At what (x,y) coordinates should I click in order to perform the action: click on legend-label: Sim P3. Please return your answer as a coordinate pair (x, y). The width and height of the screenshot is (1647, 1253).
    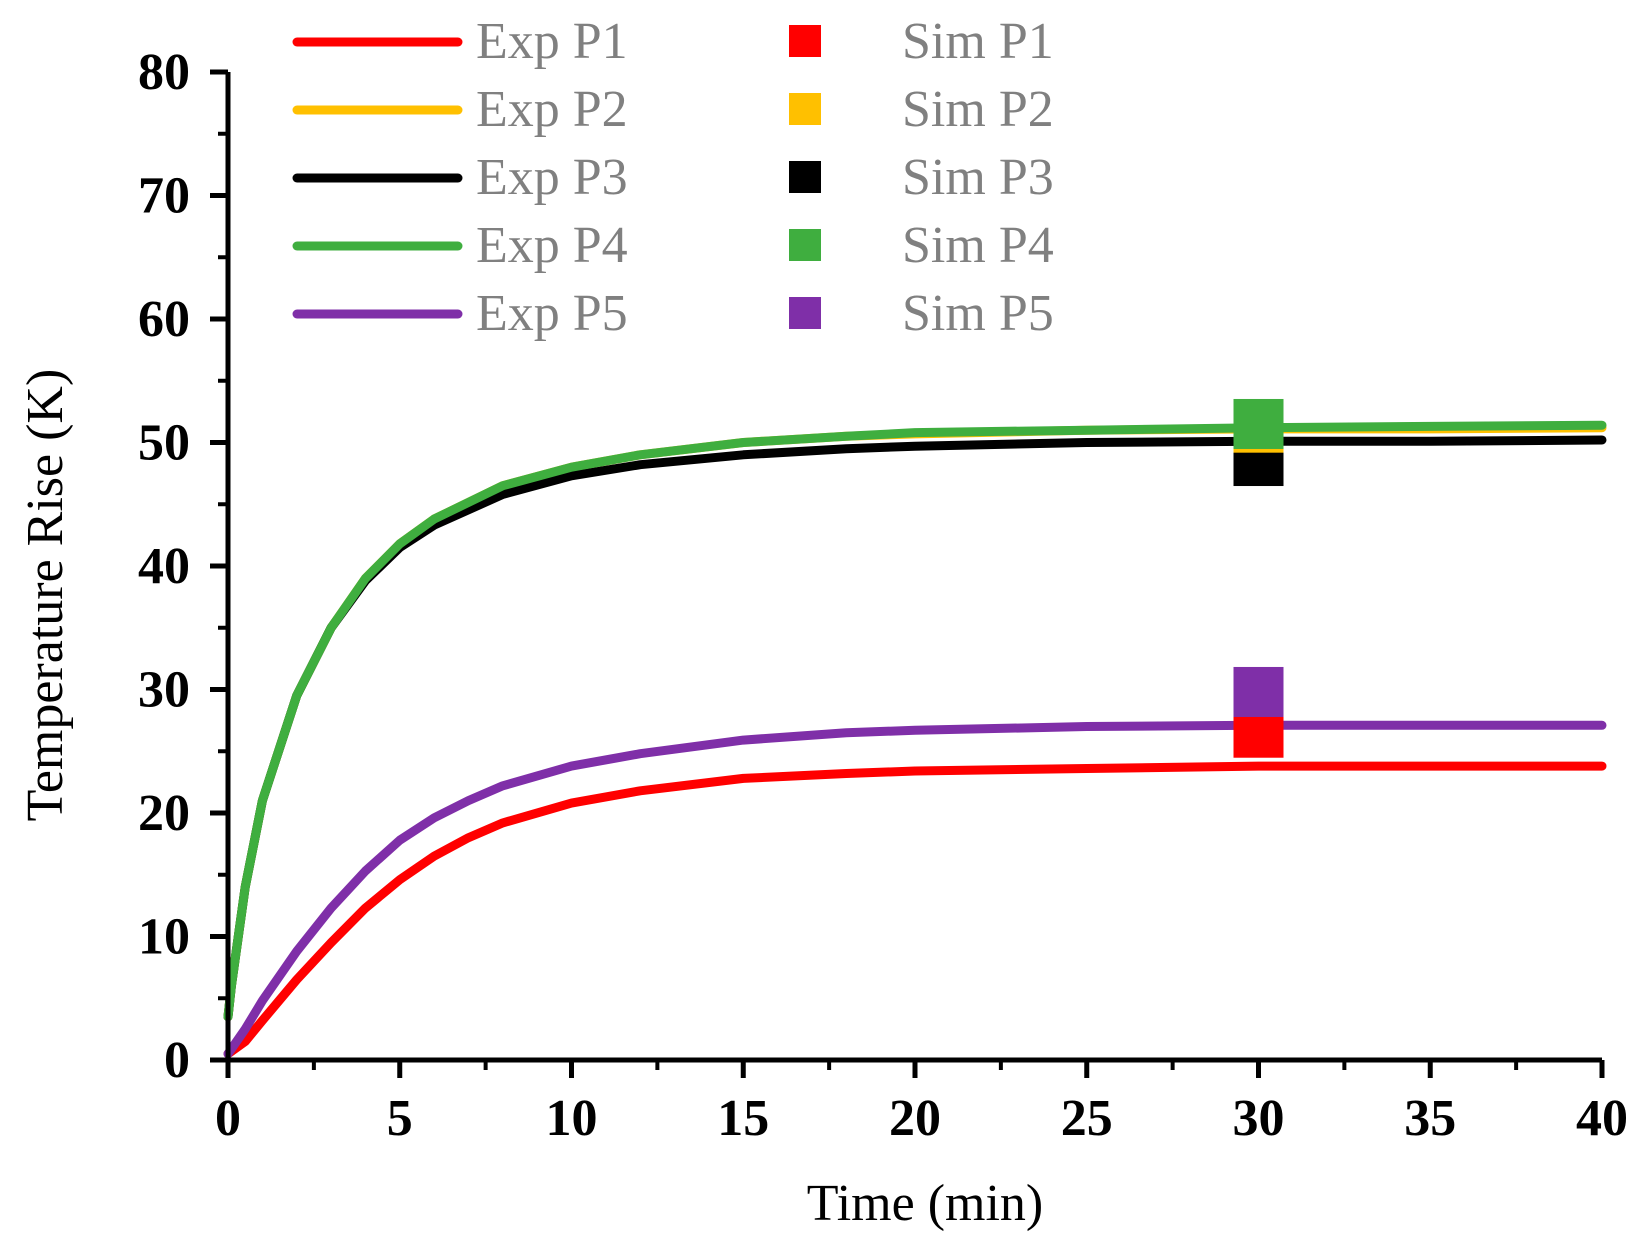
    Looking at the image, I should click on (978, 177).